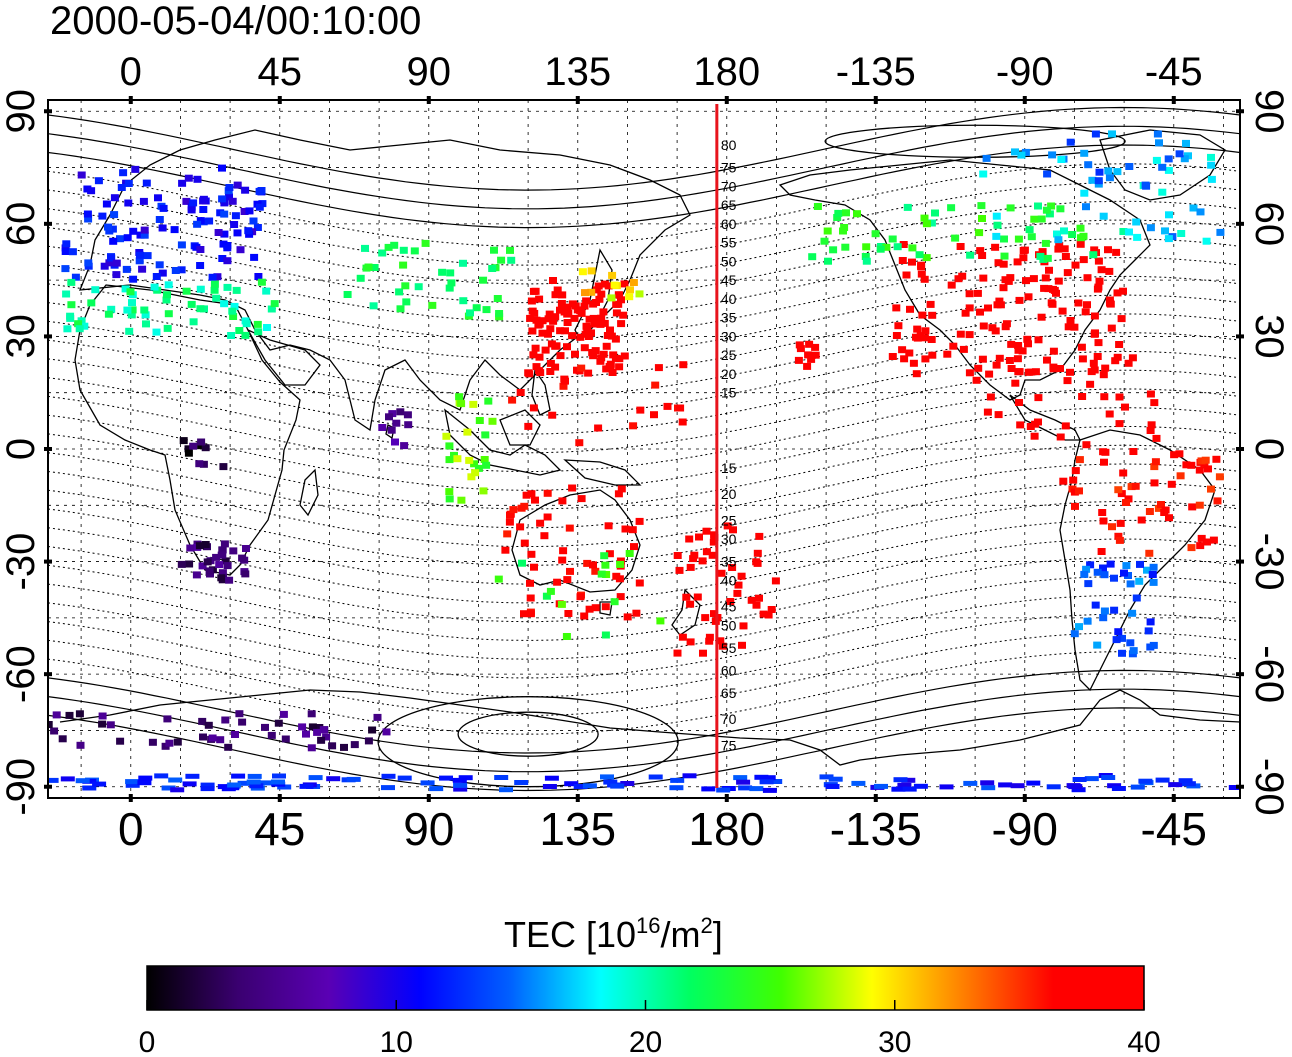 The width and height of the screenshot is (1292, 1057). I want to click on x-tick-label-top: -90, so click(1025, 72).